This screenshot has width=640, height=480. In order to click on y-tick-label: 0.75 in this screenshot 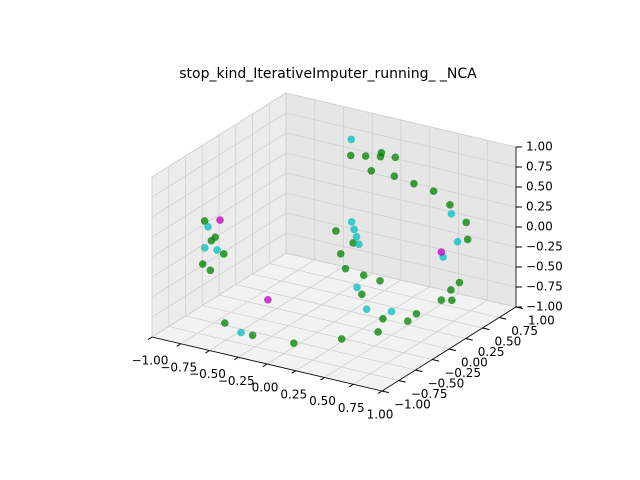, I will do `click(524, 331)`.